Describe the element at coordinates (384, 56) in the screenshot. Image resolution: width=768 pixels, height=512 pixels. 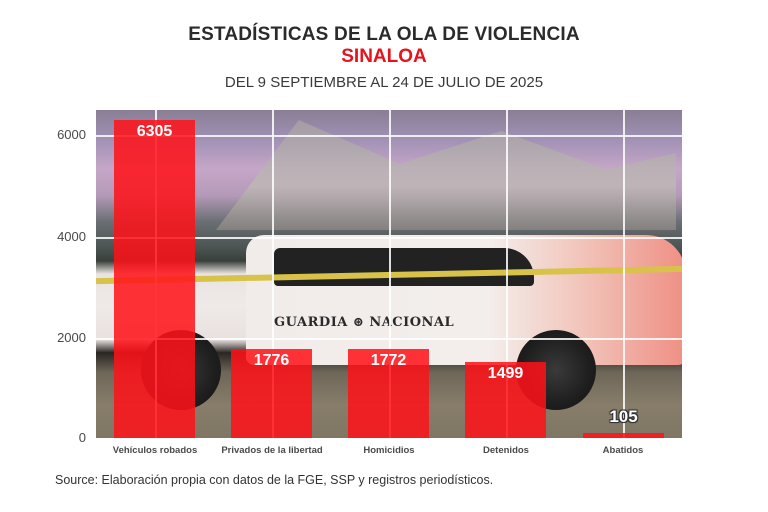
I see `chart-region: SINALOA` at that location.